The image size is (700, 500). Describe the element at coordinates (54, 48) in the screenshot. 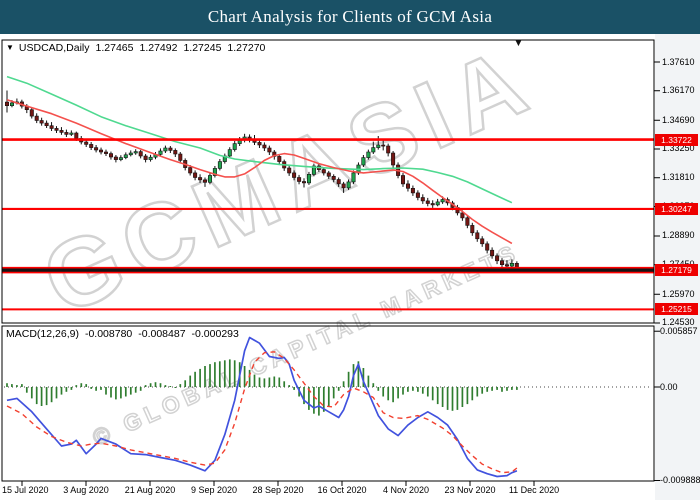

I see `symbol-name: USDCAD,Daily` at that location.